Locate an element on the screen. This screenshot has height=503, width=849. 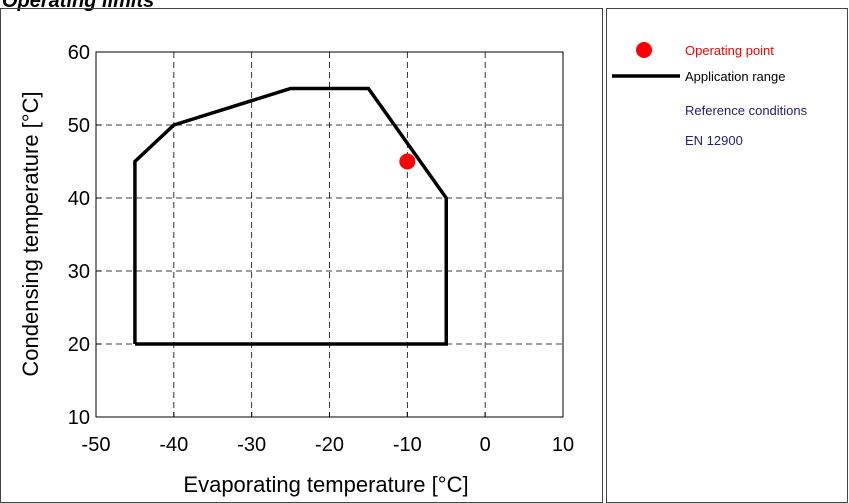
y-axis-label: Condensing temperature [°C] is located at coordinates (30, 233).